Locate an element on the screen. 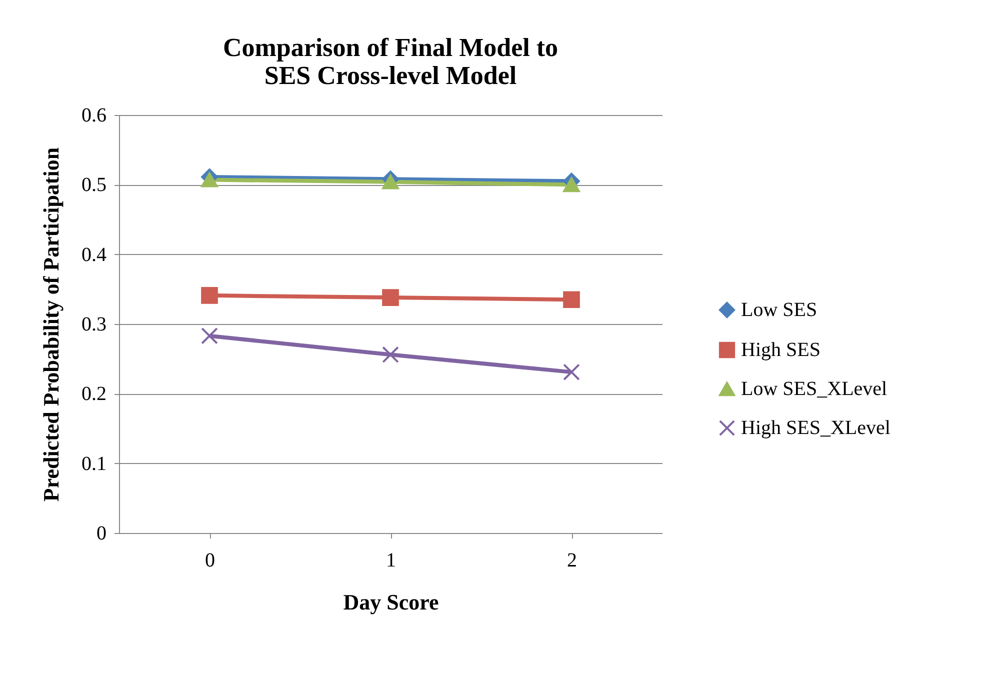 The width and height of the screenshot is (995, 692). y-tick-label: 0.3 is located at coordinates (94, 325).